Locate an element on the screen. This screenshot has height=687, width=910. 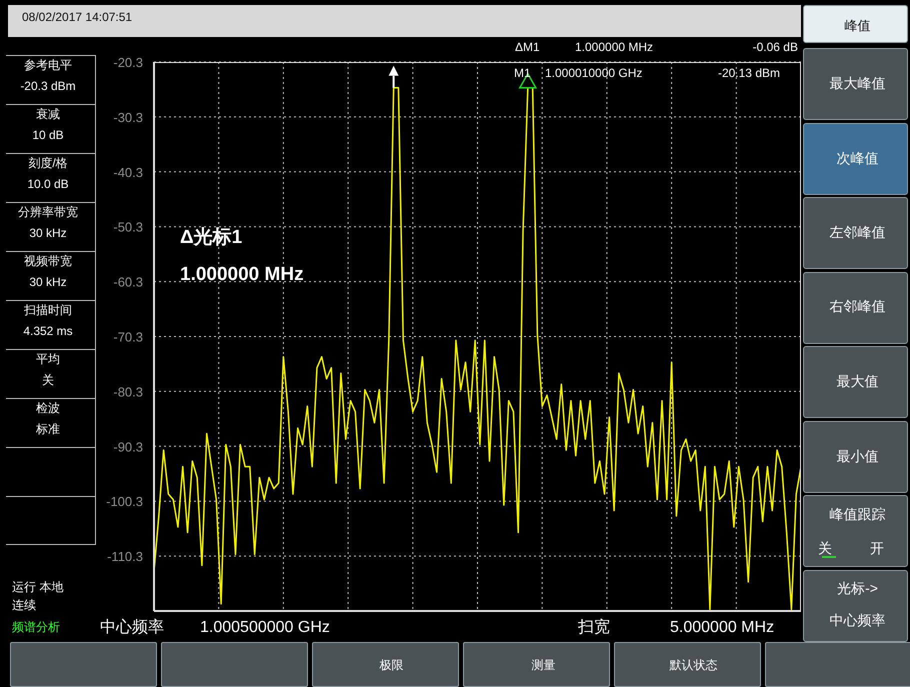
text: 峰值跟踪 is located at coordinates (857, 514).